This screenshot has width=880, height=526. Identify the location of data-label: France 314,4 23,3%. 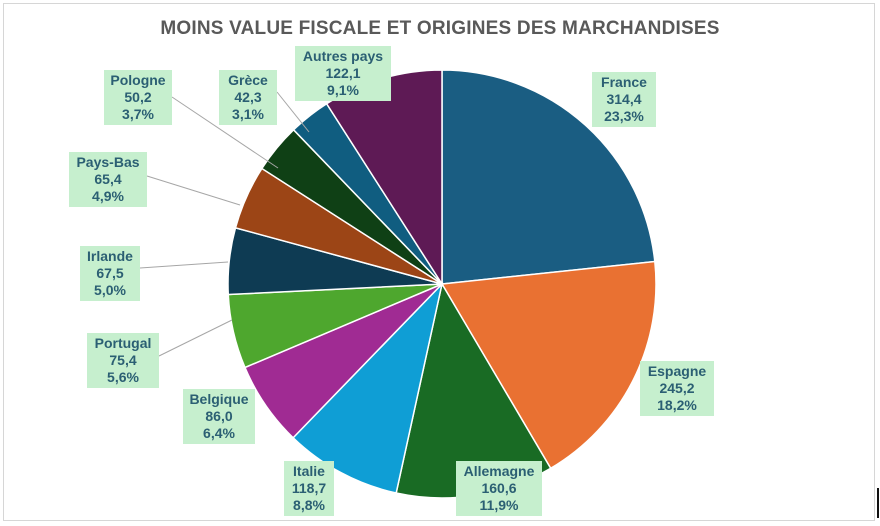
(624, 99).